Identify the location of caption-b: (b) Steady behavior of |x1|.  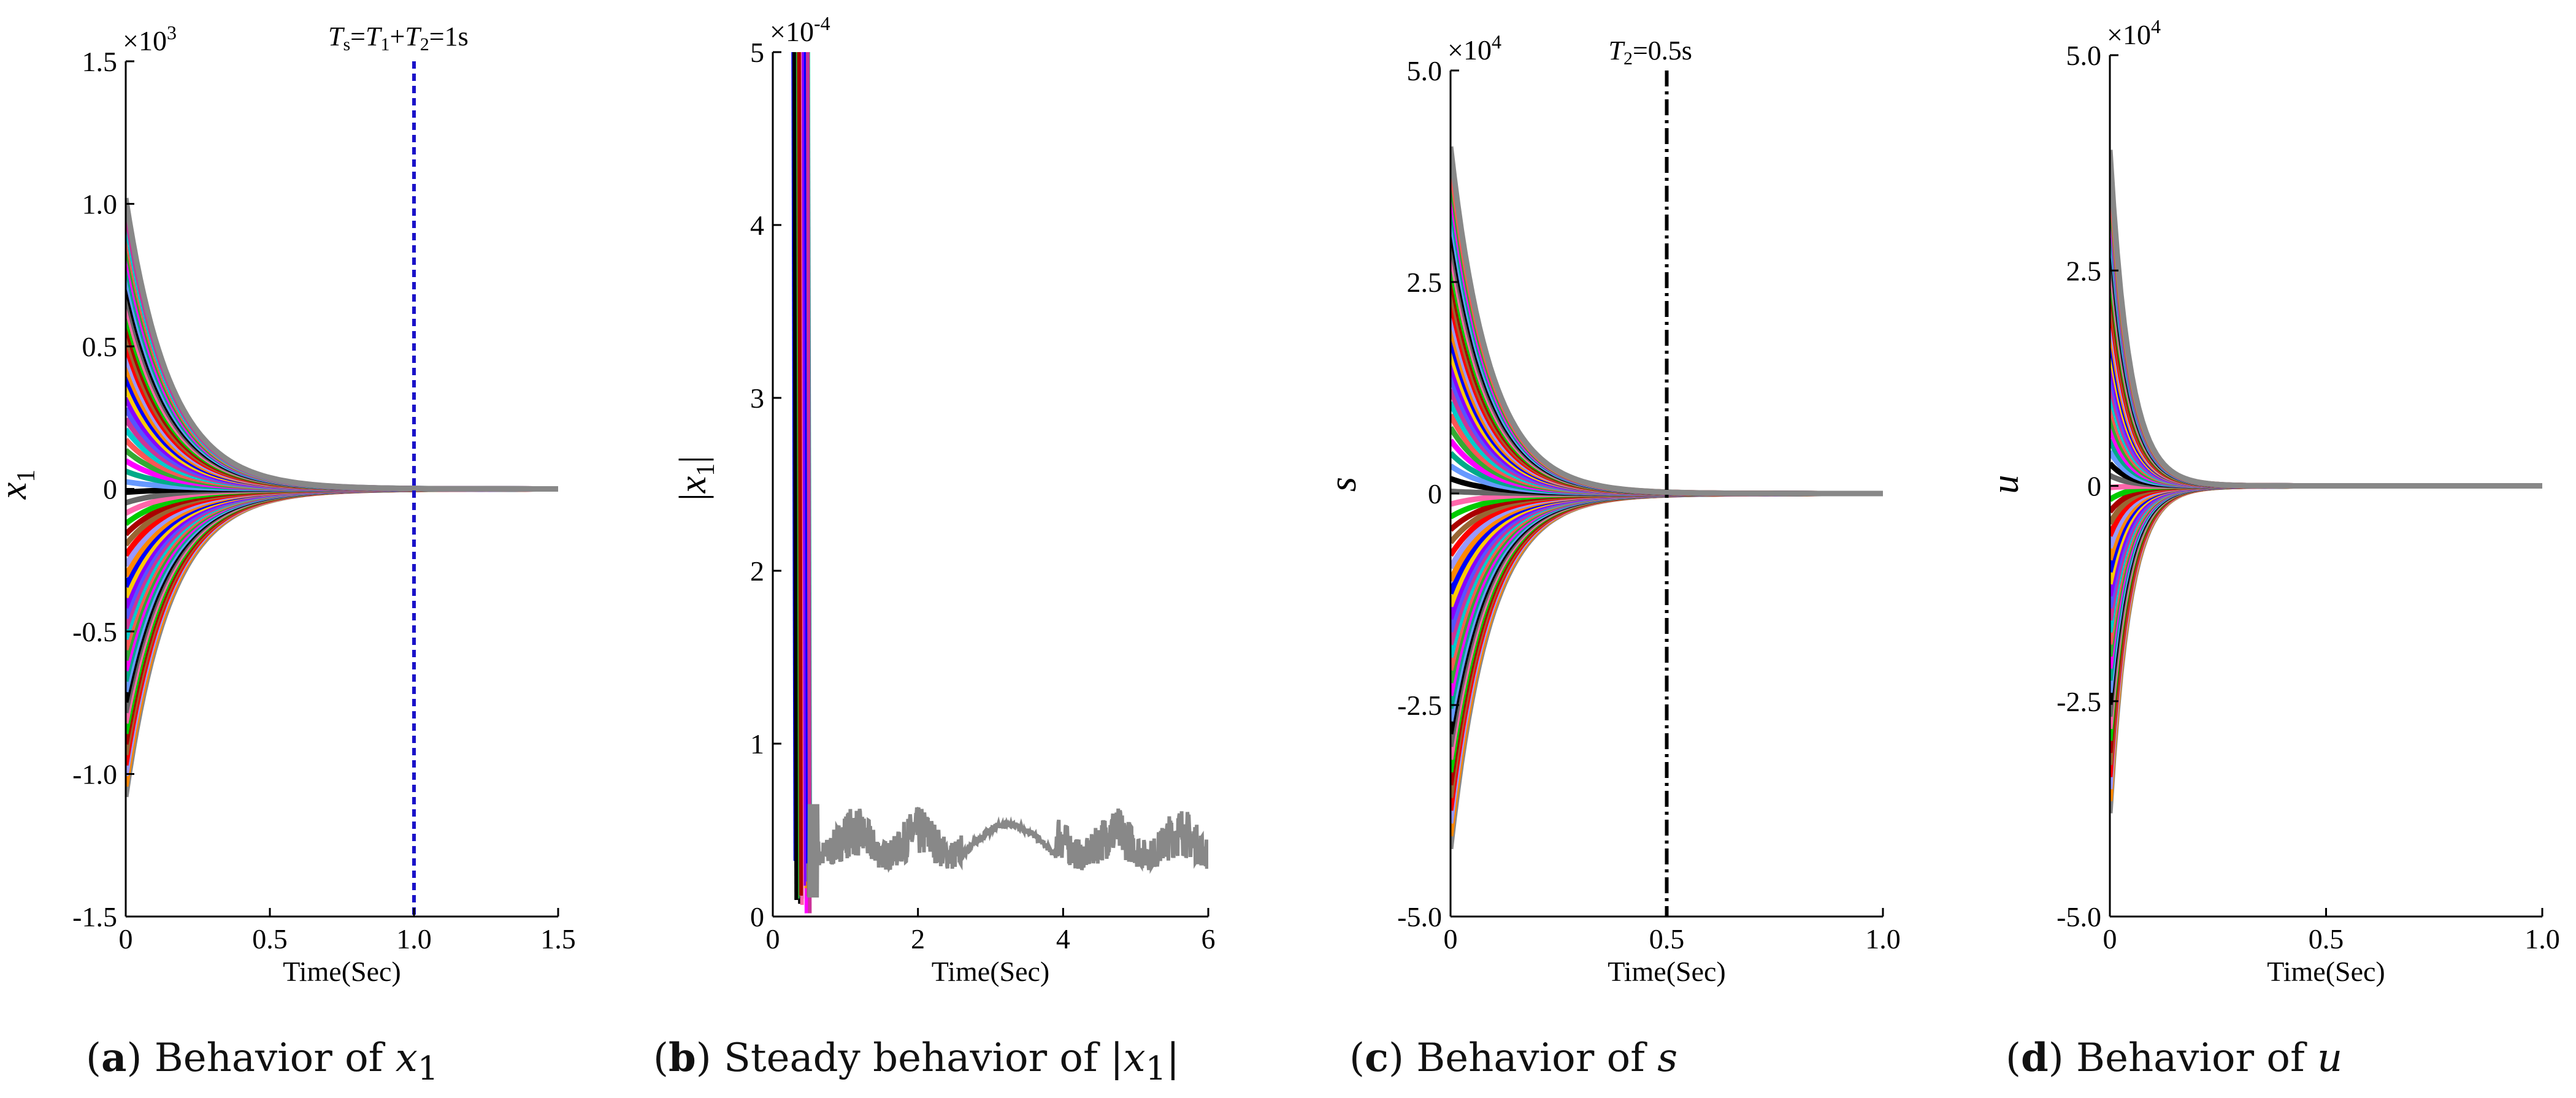
(916, 1061).